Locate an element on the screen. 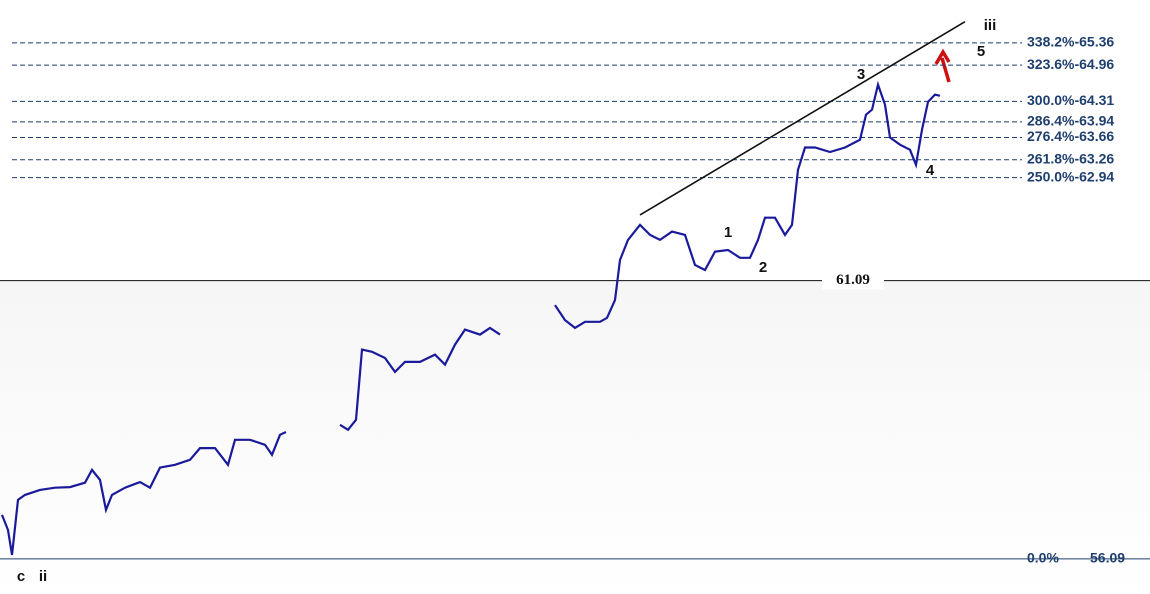 The image size is (1150, 594). support-label-bg is located at coordinates (853, 280).